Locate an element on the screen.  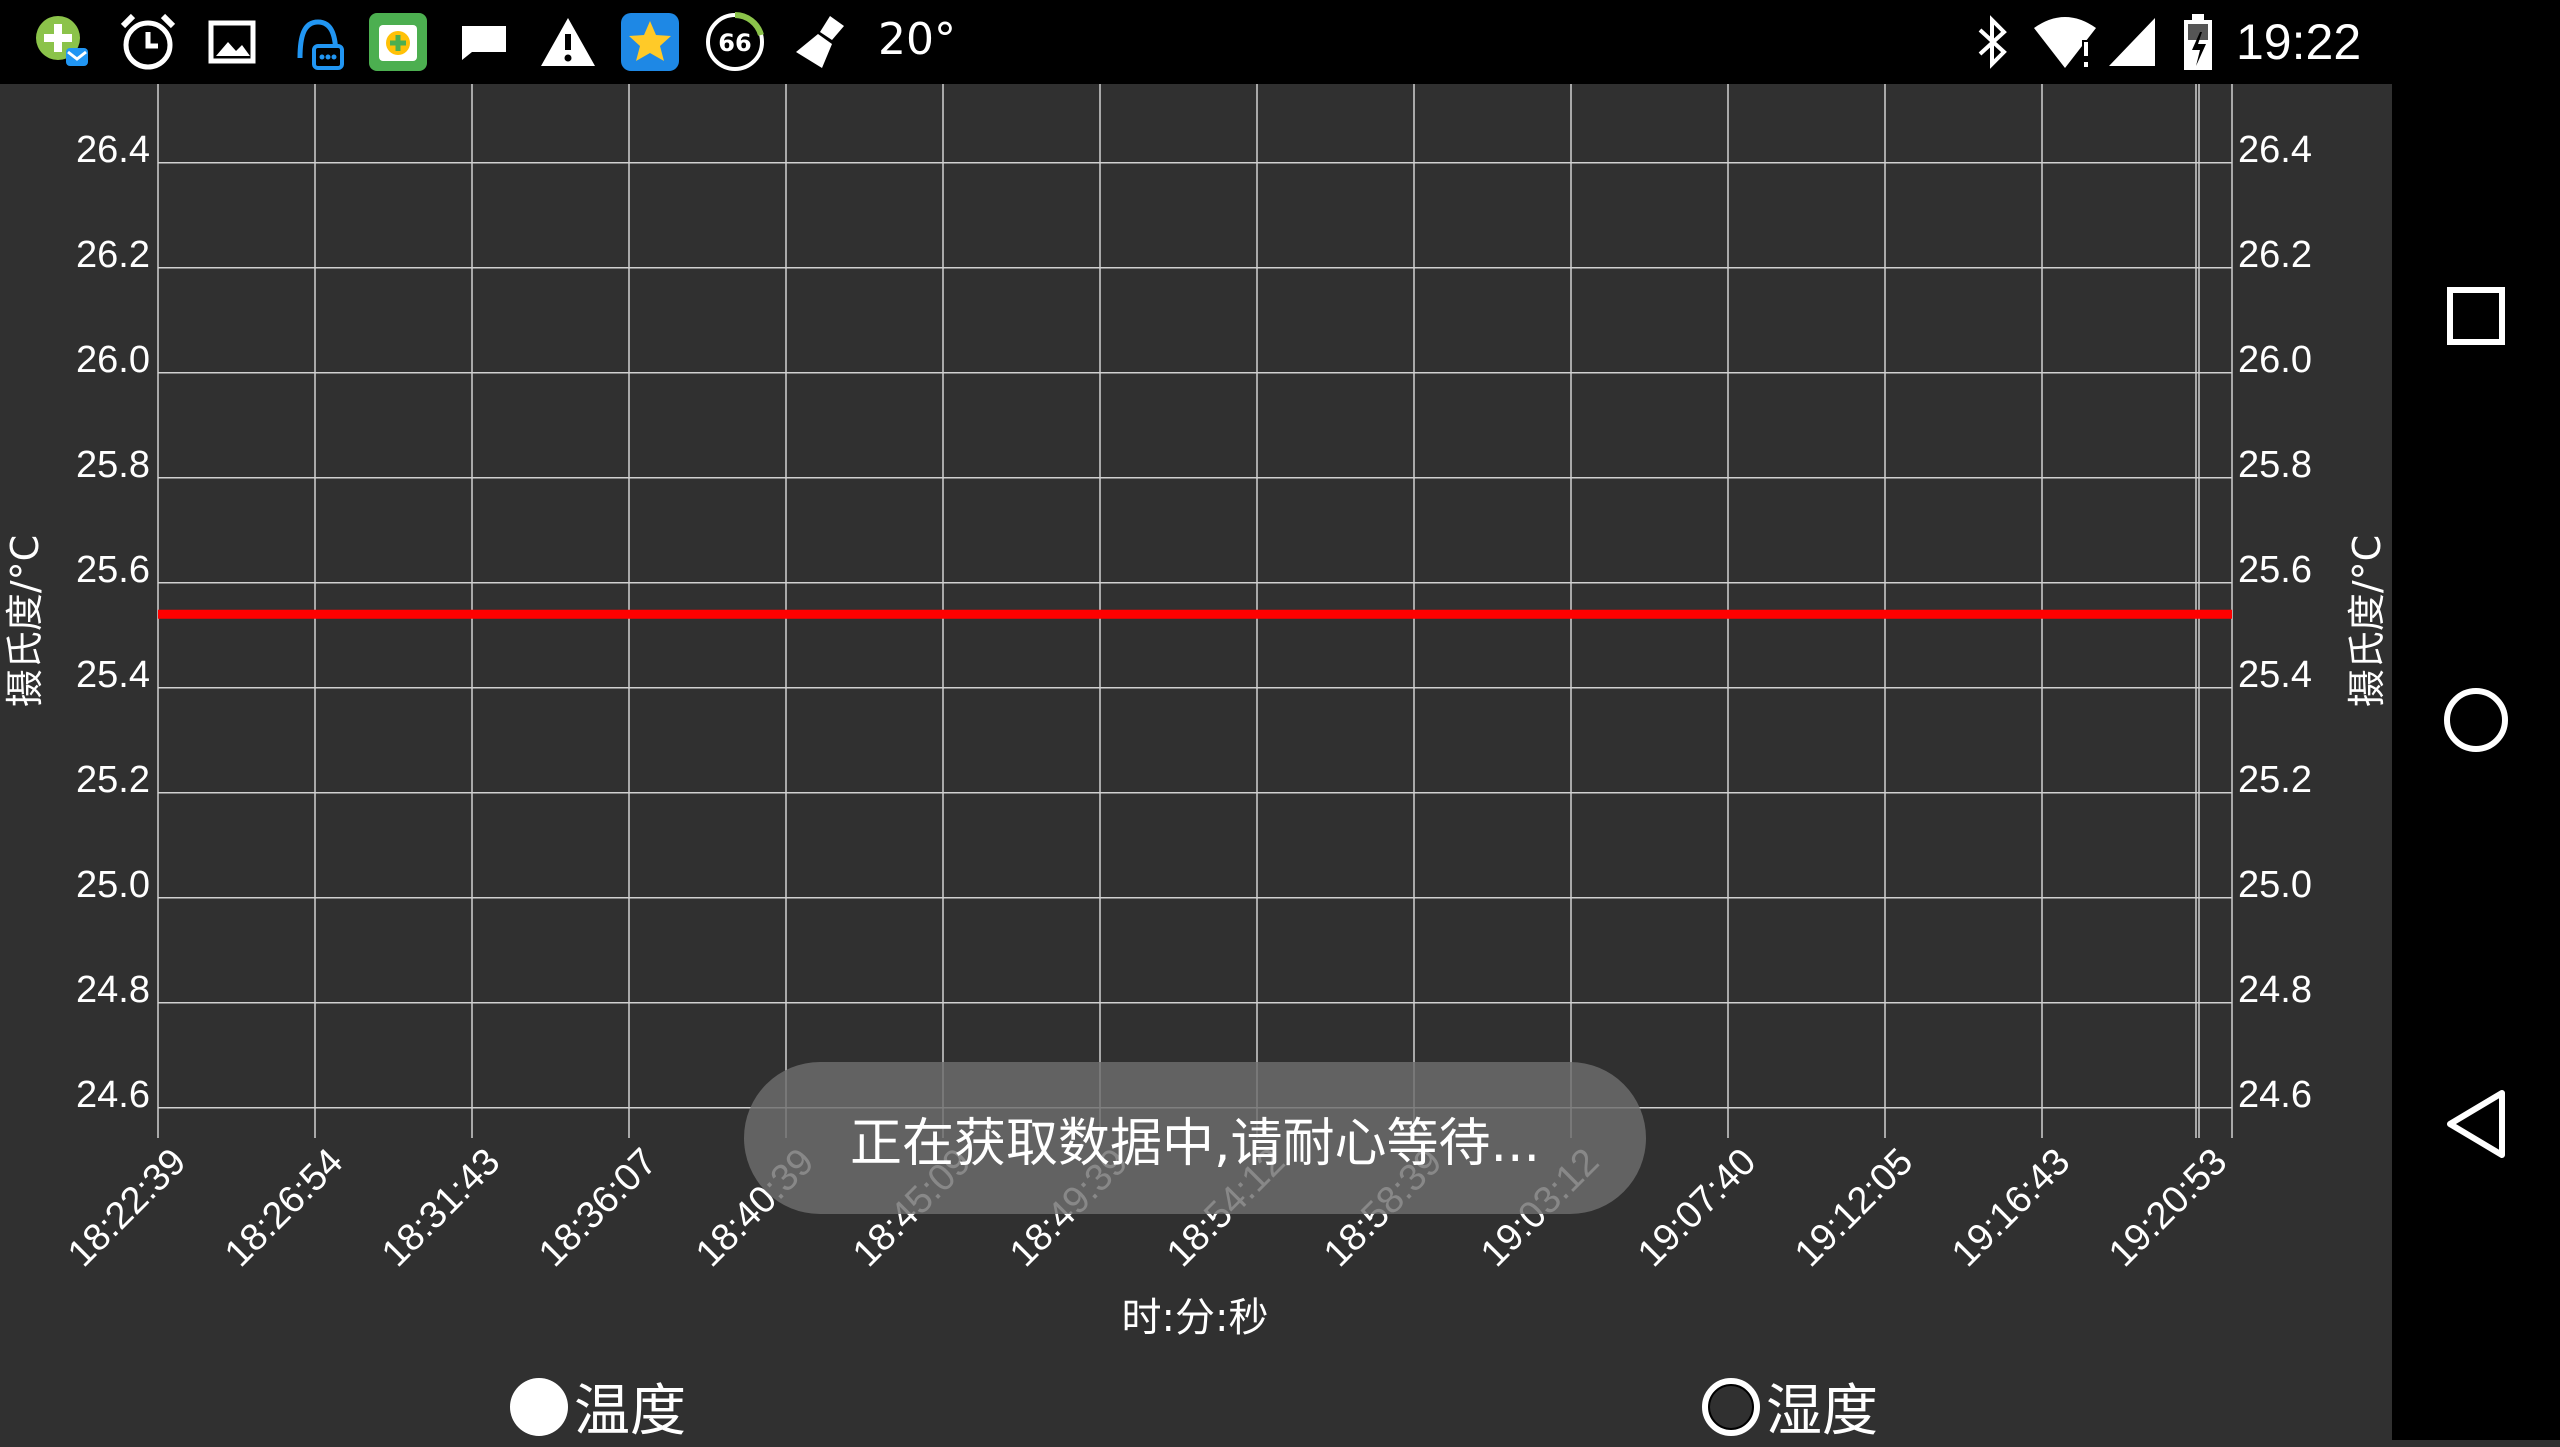
x-axis-label: 时:分:秒 is located at coordinates (1195, 1318).